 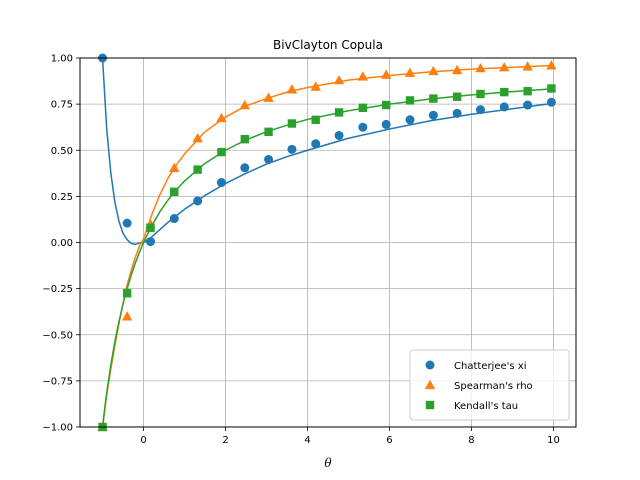 I want to click on x-tick-label: 10, so click(x=553, y=440).